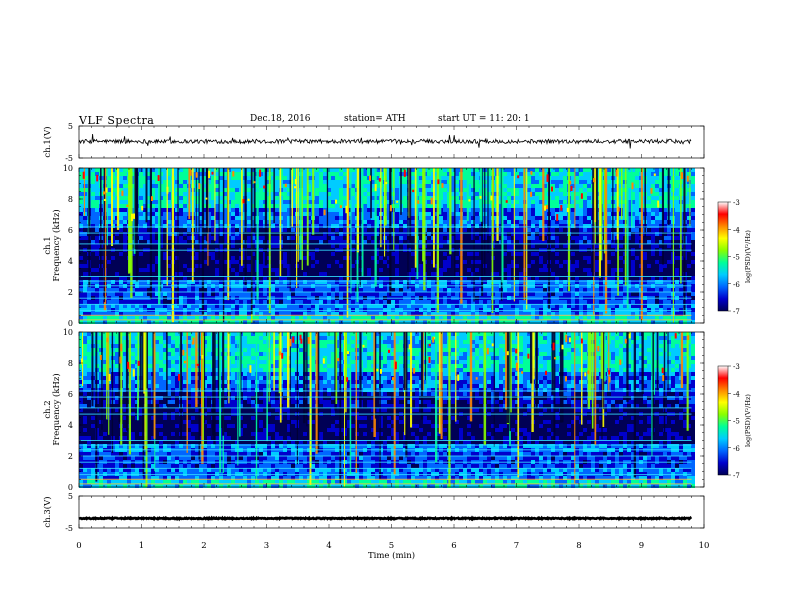  What do you see at coordinates (391, 512) in the screenshot?
I see `ch3-waveform-frame` at bounding box center [391, 512].